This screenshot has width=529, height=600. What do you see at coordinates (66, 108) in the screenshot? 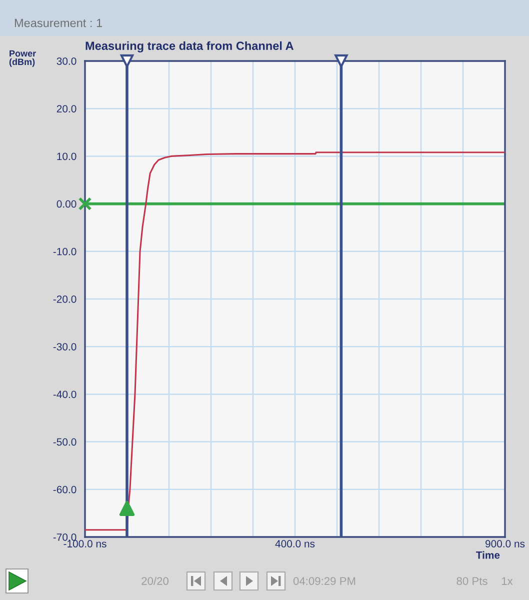
I see `y-tick-label: 20.0` at bounding box center [66, 108].